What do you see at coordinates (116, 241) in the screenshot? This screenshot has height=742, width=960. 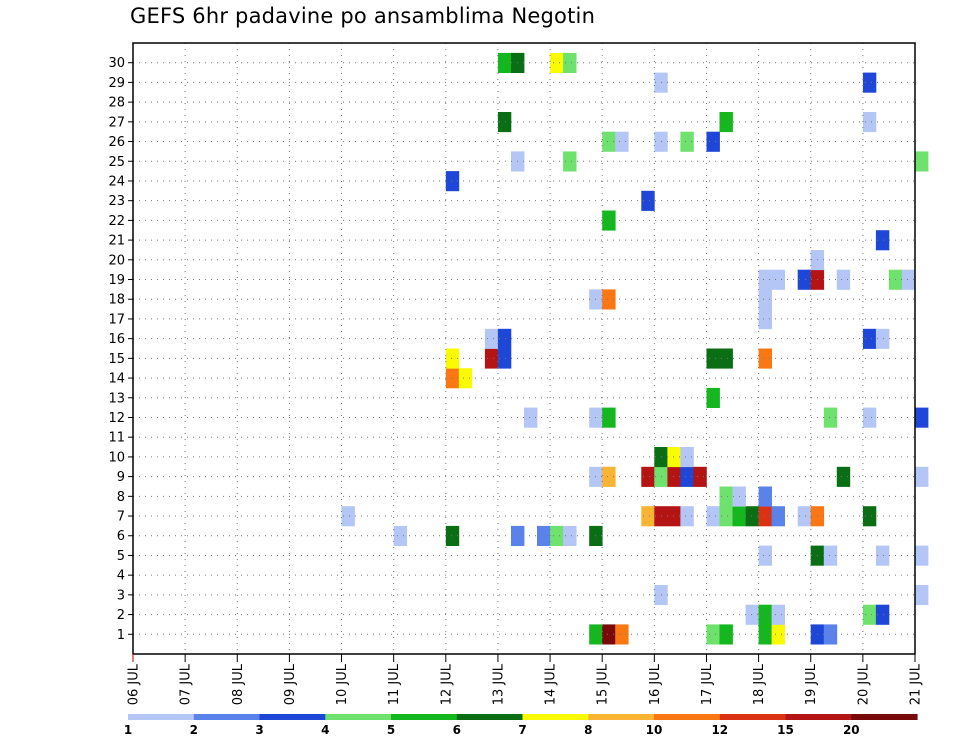 I see `y-tick-label: 21` at bounding box center [116, 241].